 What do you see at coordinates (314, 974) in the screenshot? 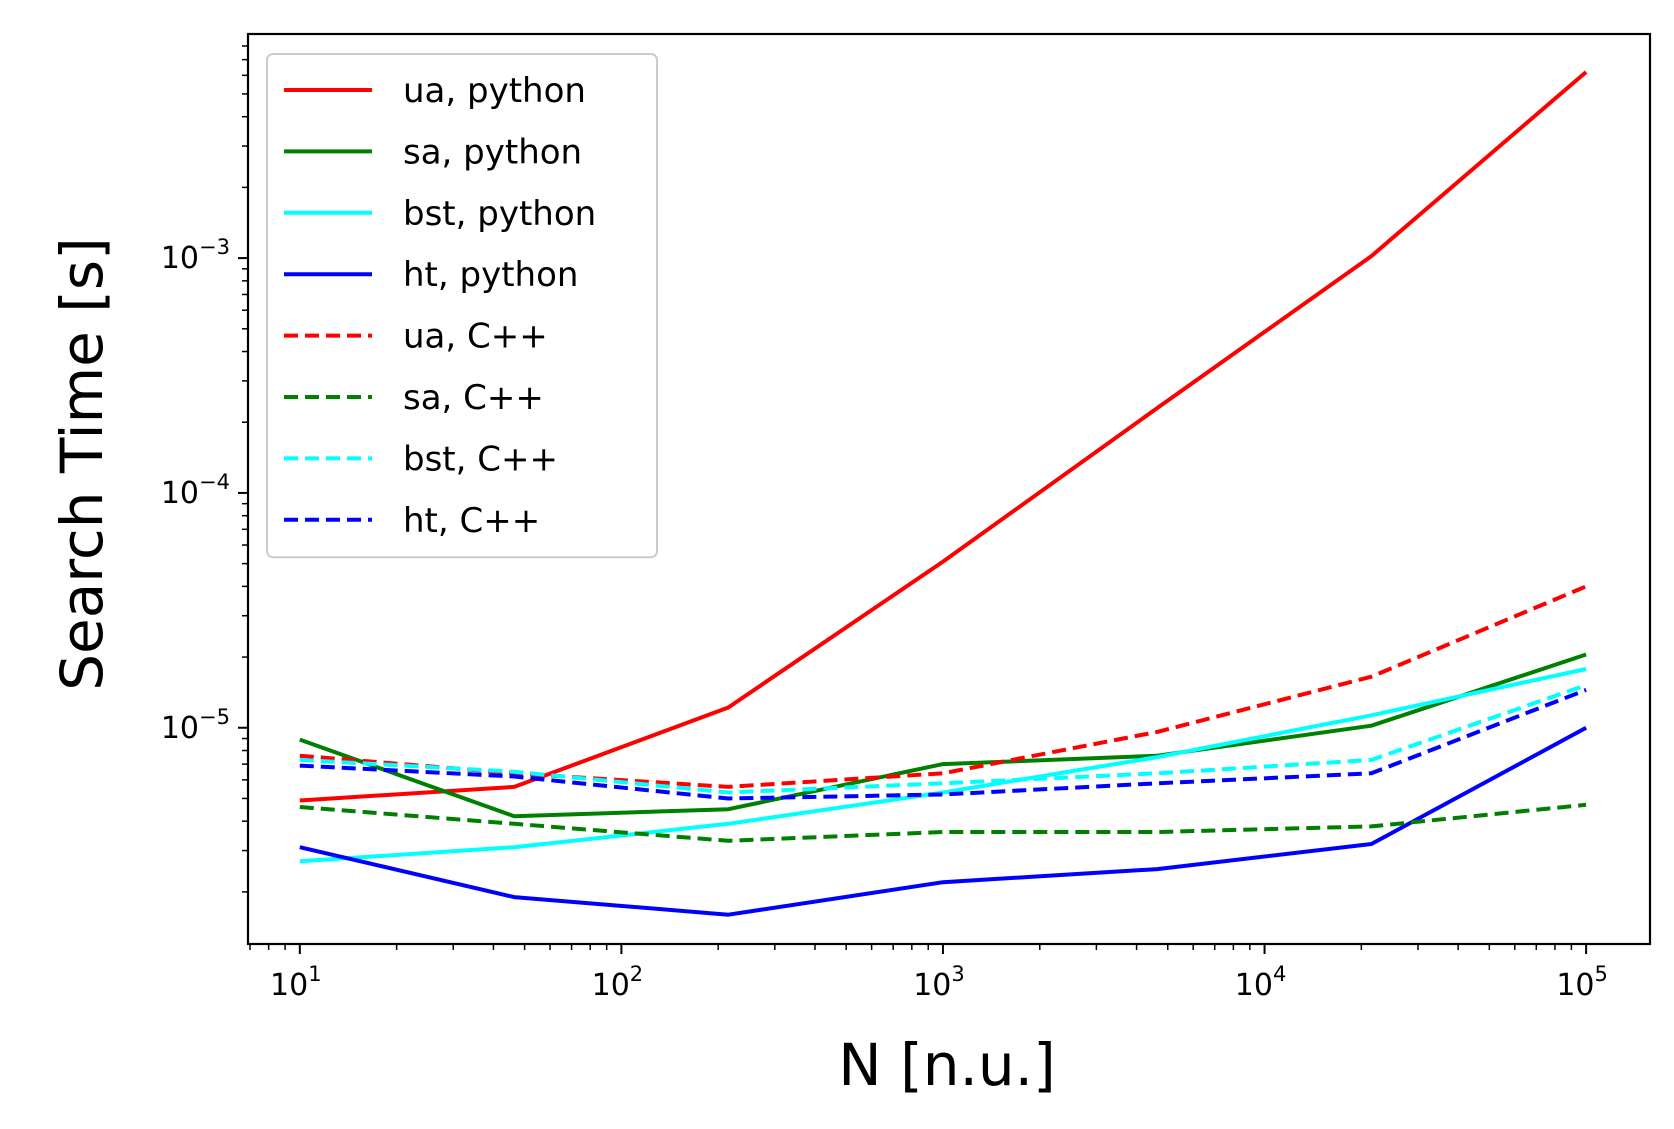
I see `x-tick-exponent: 1` at bounding box center [314, 974].